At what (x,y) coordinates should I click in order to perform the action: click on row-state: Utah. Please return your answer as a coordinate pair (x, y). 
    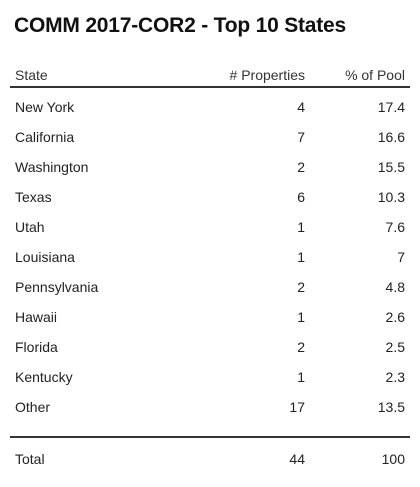
    Looking at the image, I should click on (30, 227).